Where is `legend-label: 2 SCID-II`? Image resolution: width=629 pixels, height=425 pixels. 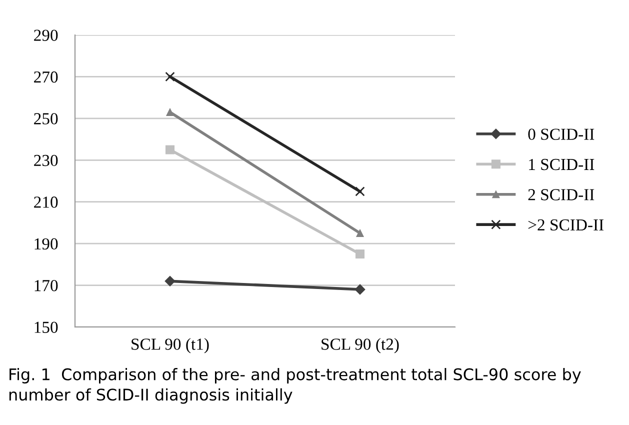 legend-label: 2 SCID-II is located at coordinates (561, 194).